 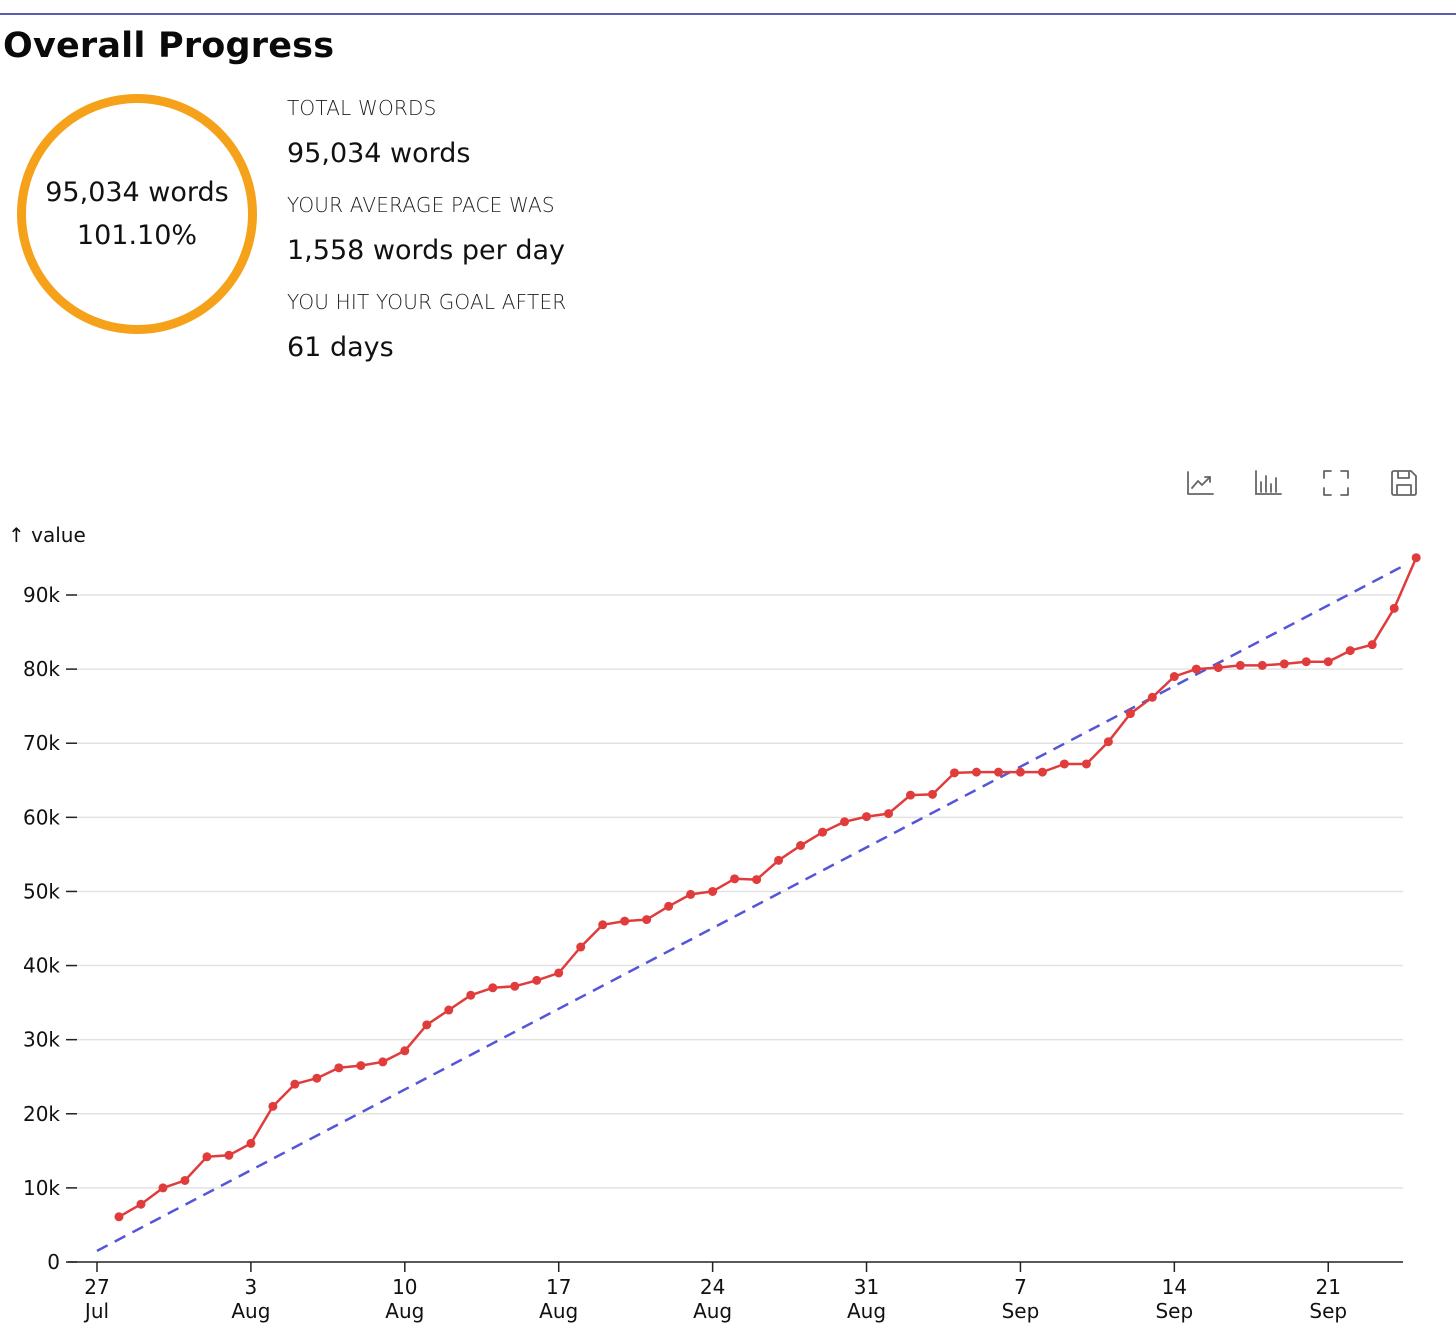 What do you see at coordinates (41, 1188) in the screenshot?
I see `y-tick-label: 10k` at bounding box center [41, 1188].